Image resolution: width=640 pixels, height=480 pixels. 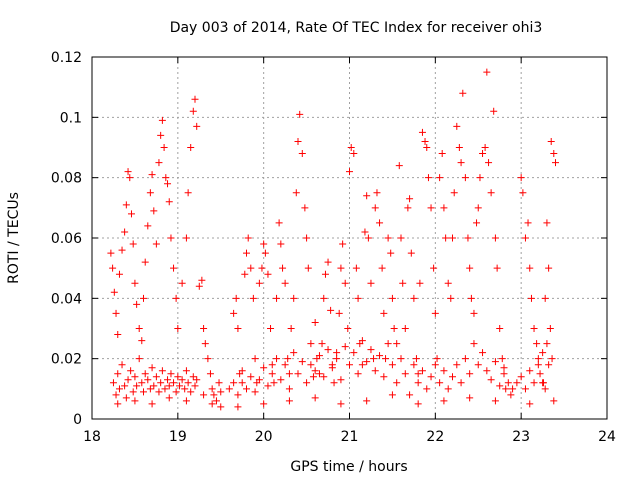 What do you see at coordinates (348, 467) in the screenshot?
I see `x-axis-label: GPS time / hours` at bounding box center [348, 467].